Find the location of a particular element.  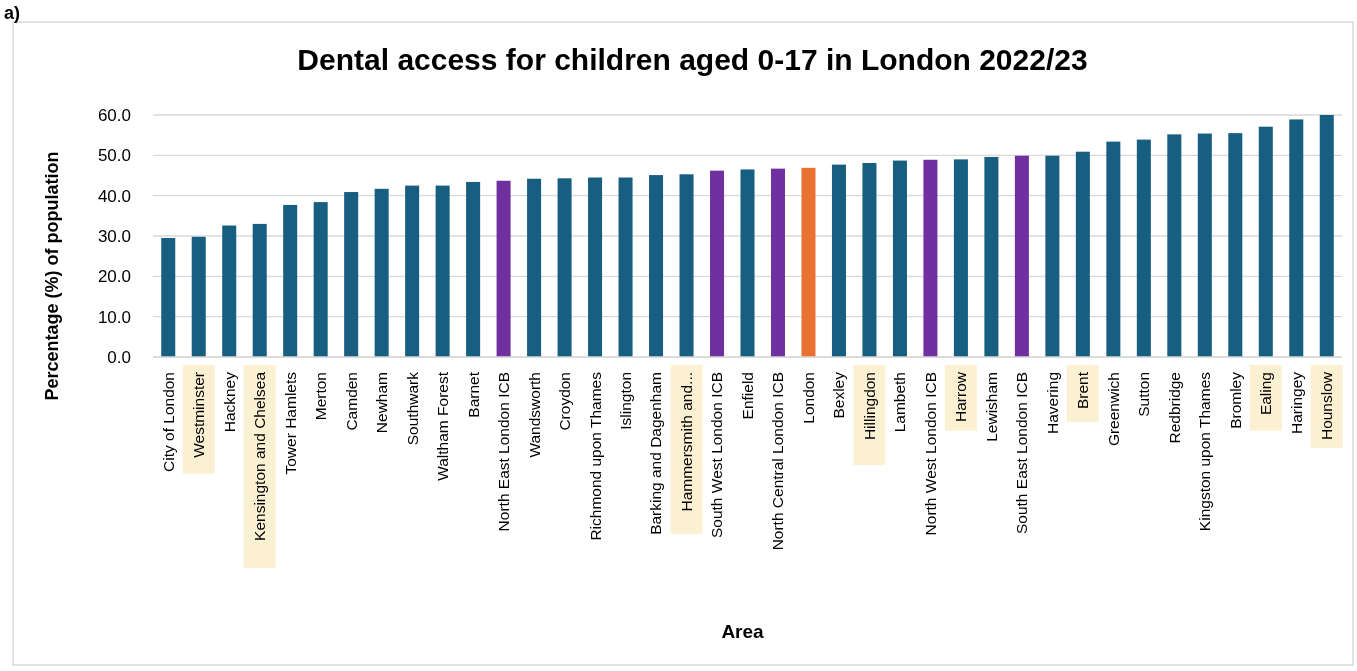

x-tick-label: South West London ICB is located at coordinates (717, 455).